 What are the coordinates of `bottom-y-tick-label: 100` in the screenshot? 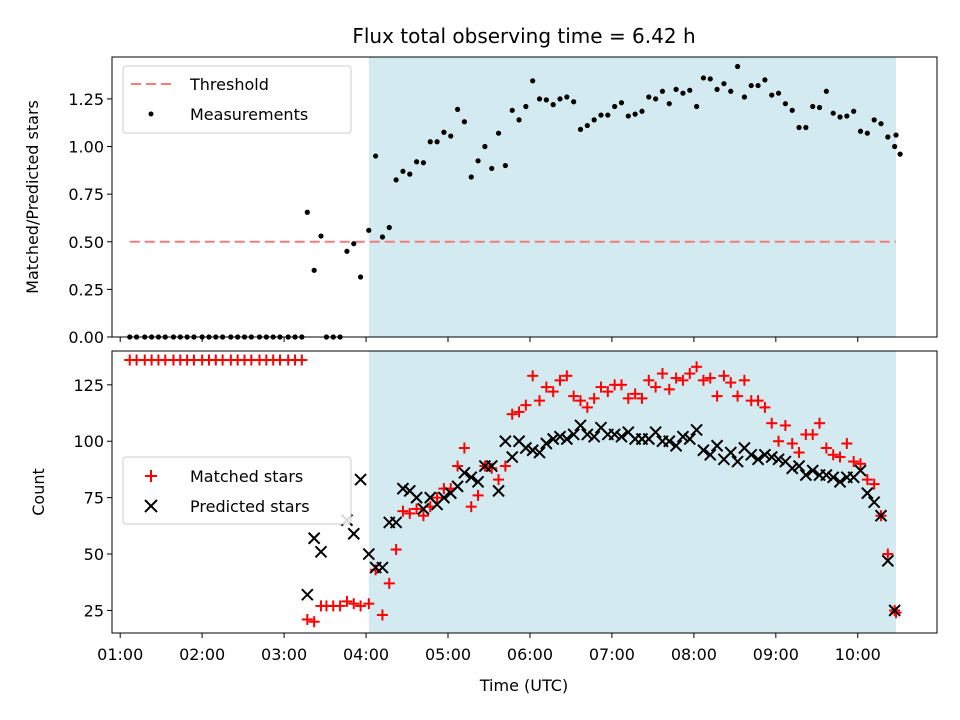 It's located at (88, 441).